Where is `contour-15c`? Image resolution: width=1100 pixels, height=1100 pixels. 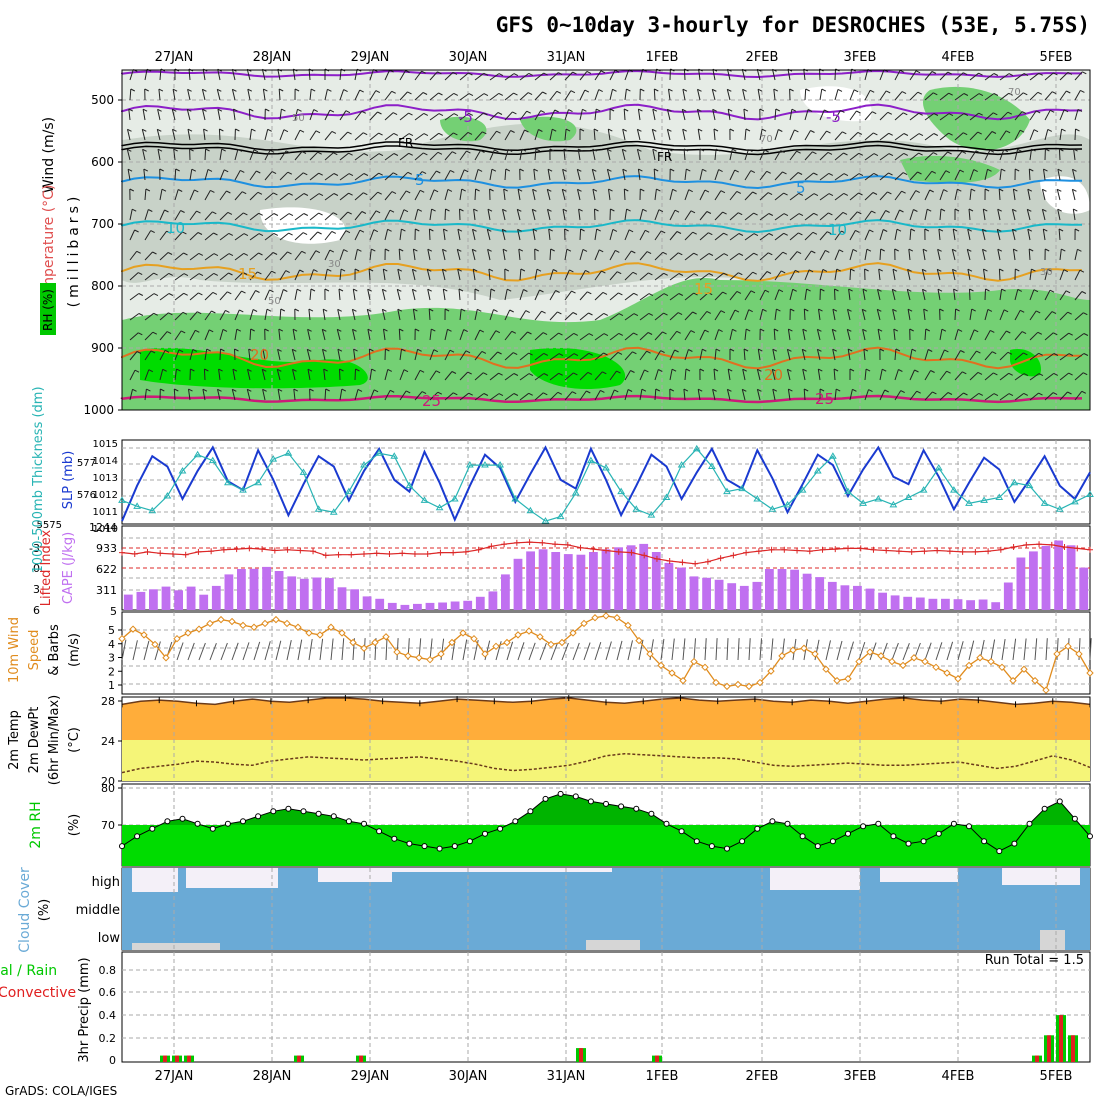
contour-15c is located at coordinates (602, 272).